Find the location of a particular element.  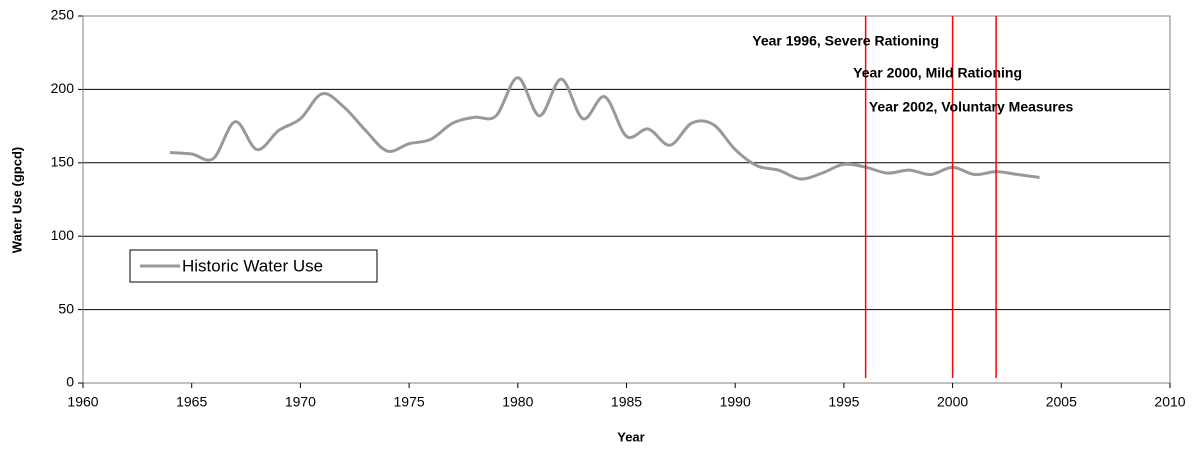

x-tick-label: 2005 is located at coordinates (1061, 402).